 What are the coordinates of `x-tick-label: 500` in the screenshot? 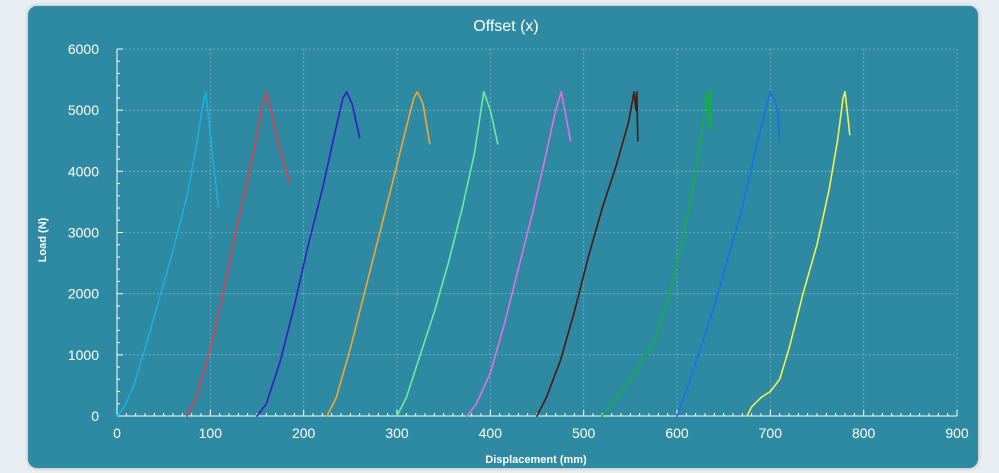 It's located at (584, 433).